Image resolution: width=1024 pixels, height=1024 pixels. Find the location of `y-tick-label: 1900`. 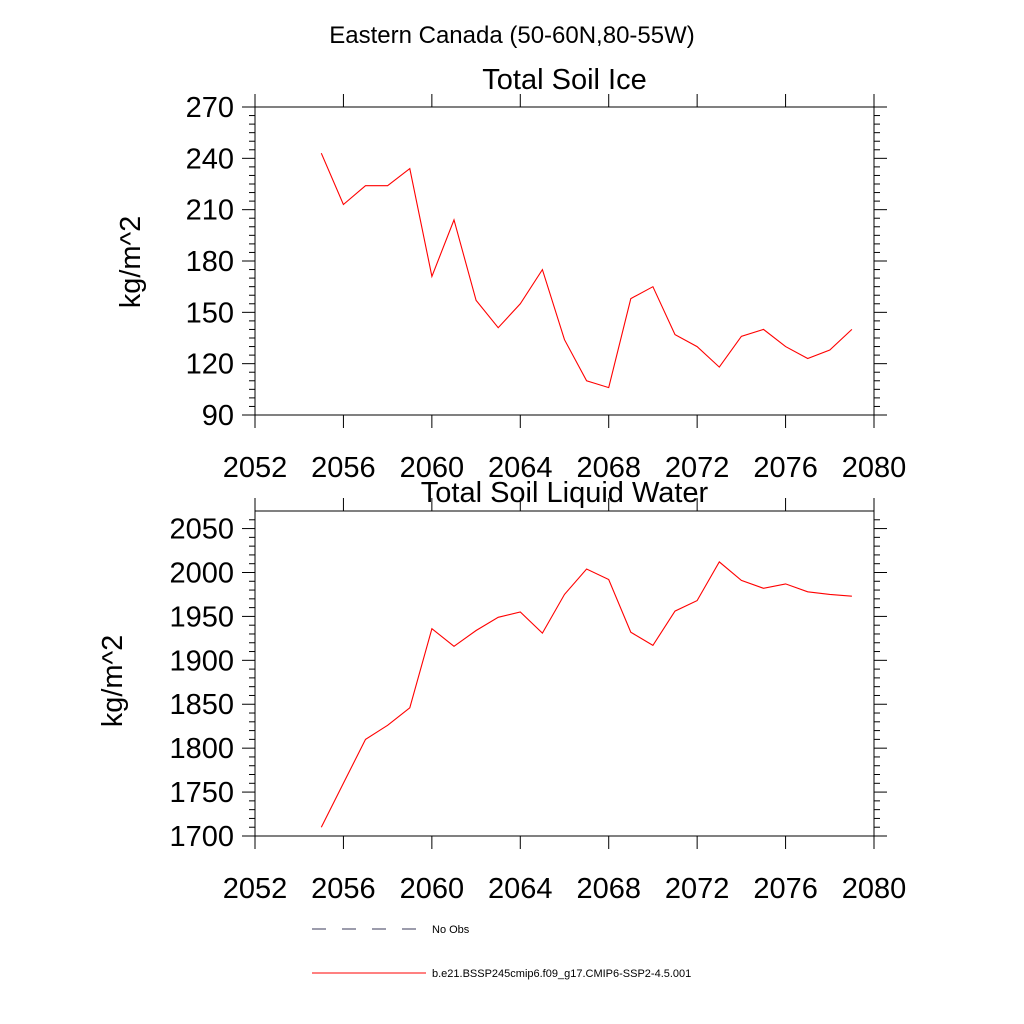

y-tick-label: 1900 is located at coordinates (201, 661).